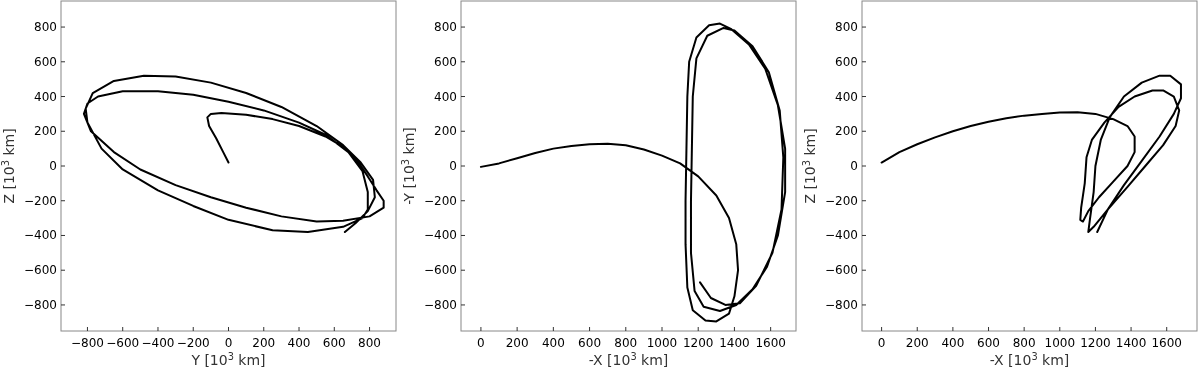 The image size is (1200, 369). I want to click on x-axis-title: Y [10$^{3}$ km], so click(228, 359).